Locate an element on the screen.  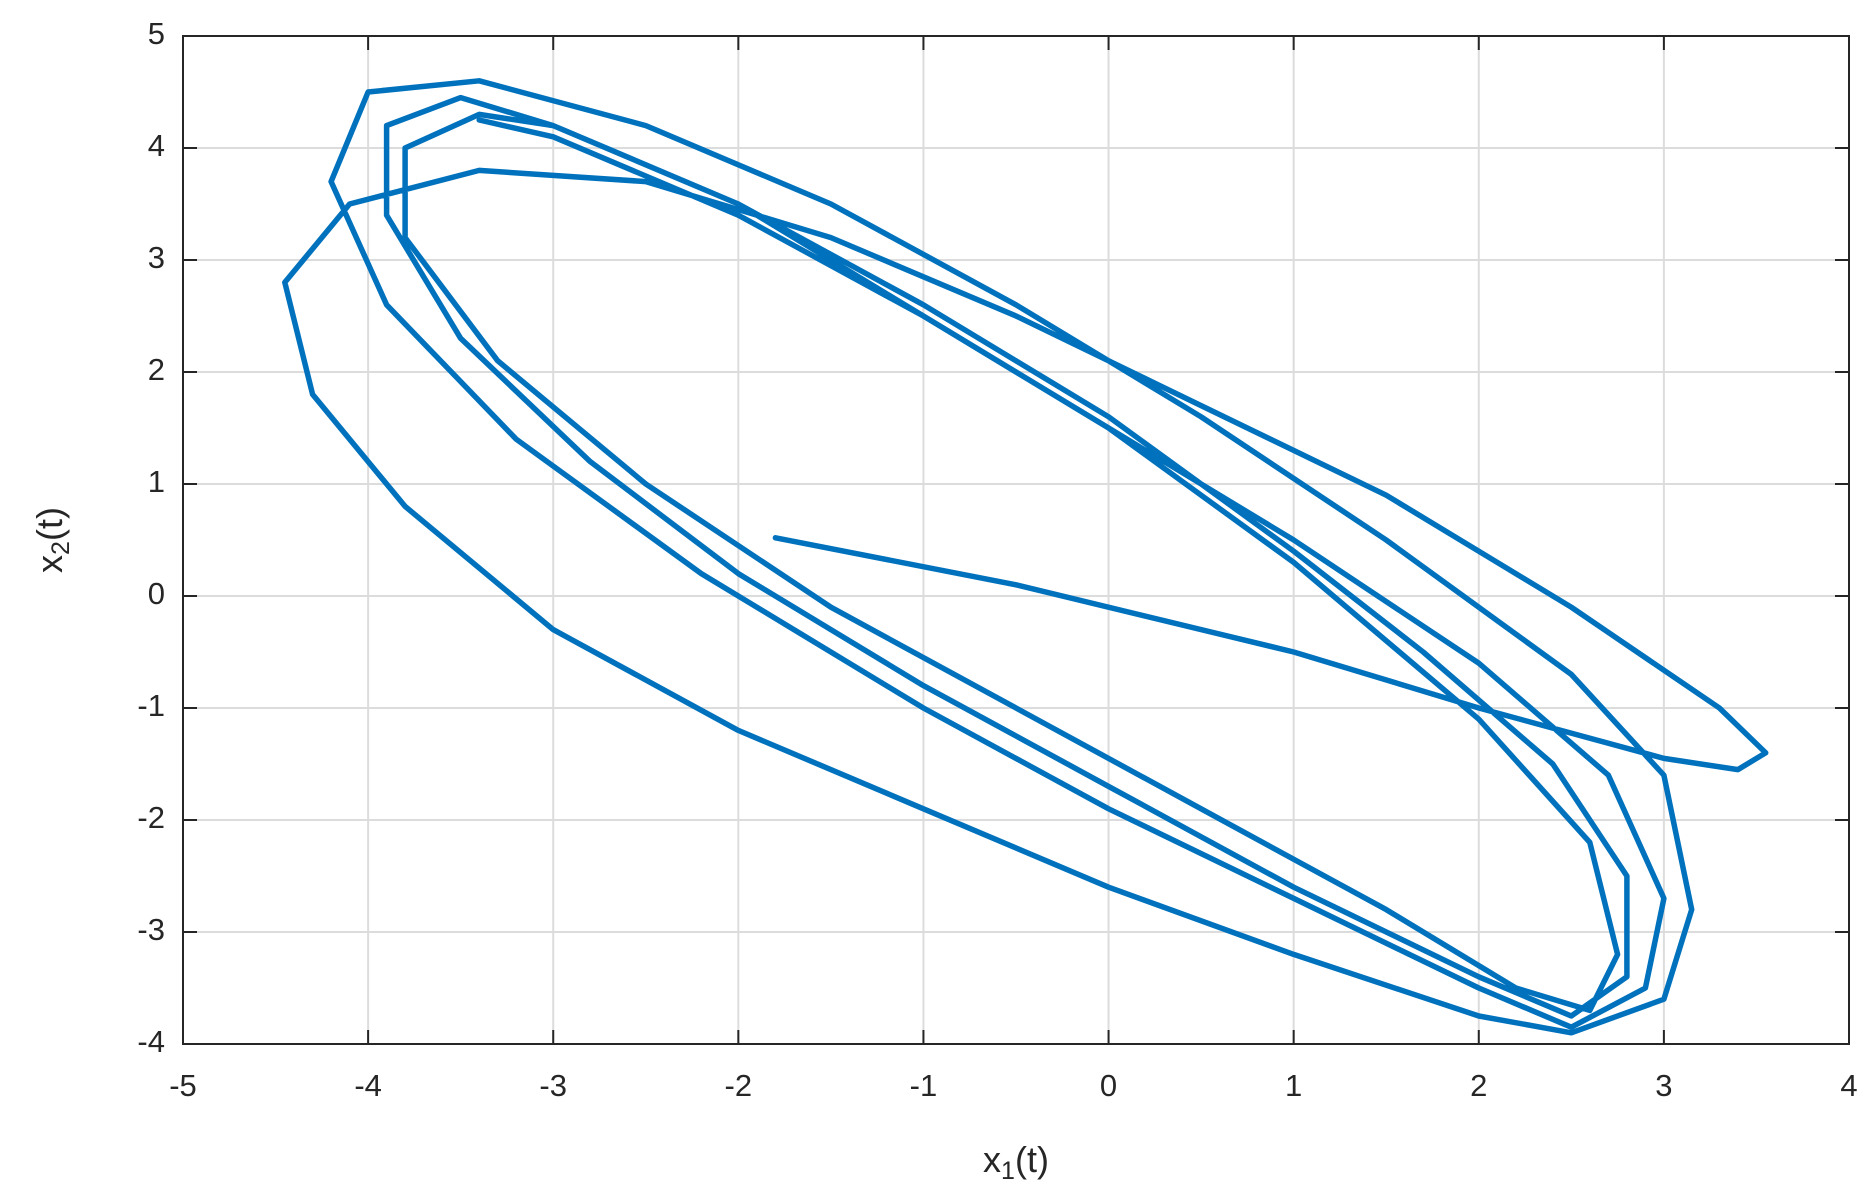
y-axis-label: x2(t) is located at coordinates (52, 540).